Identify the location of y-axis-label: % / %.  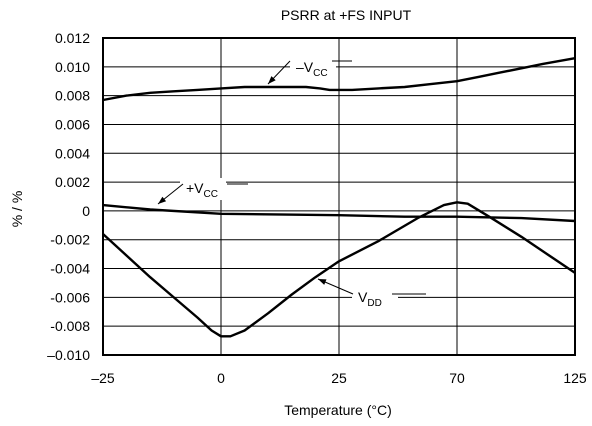
(17, 209).